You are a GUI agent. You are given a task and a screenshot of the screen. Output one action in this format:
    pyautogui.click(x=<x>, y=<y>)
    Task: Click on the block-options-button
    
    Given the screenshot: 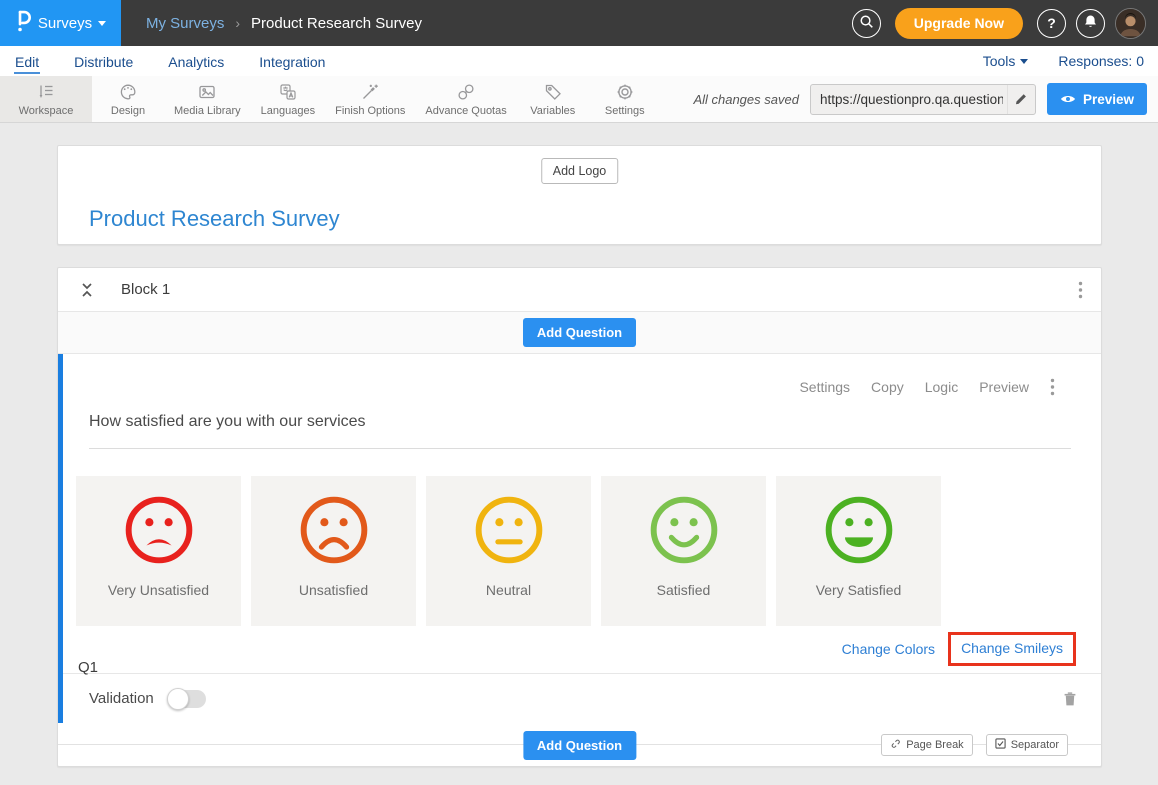 What is the action you would take?
    pyautogui.click(x=1080, y=290)
    